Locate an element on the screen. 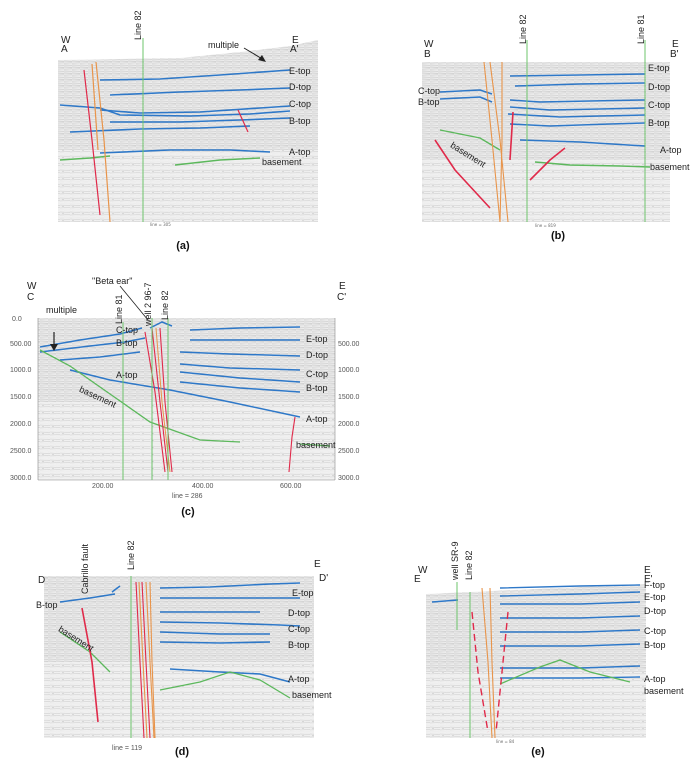  panel-b-line81-label: Line 81 is located at coordinates (641, 29).